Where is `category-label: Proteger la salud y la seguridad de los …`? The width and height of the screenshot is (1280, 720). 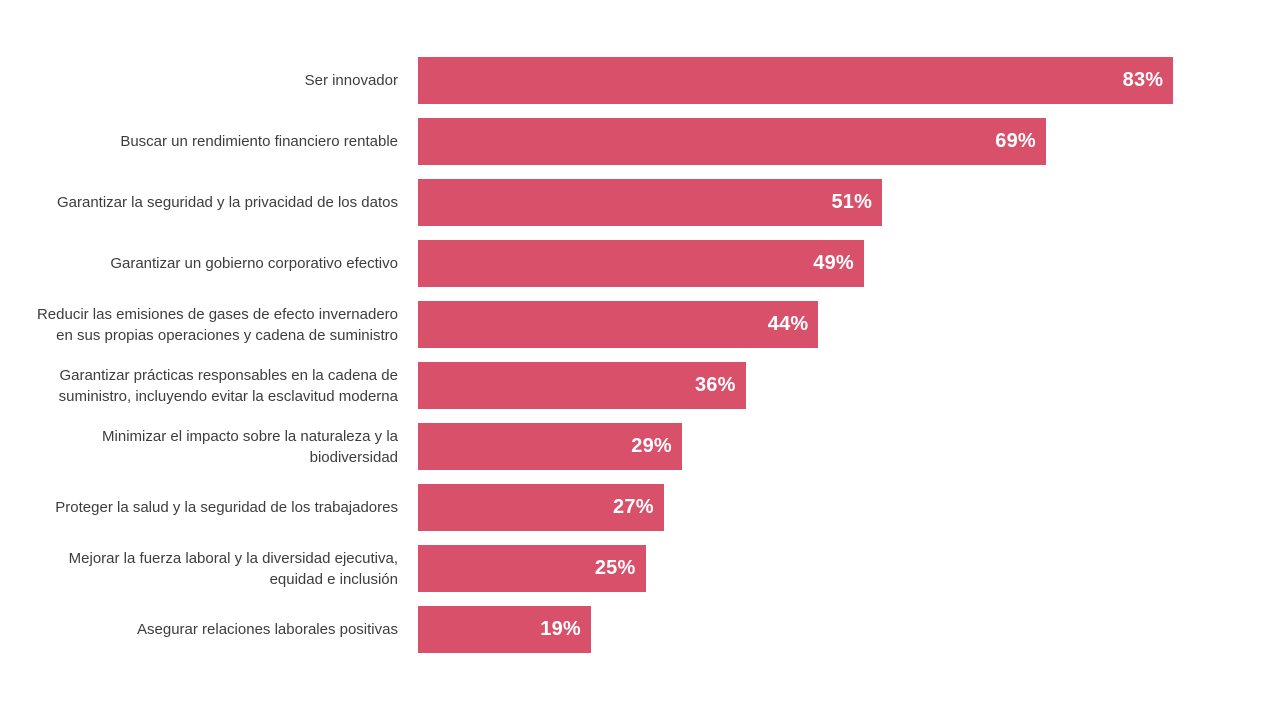 category-label: Proteger la salud y la seguridad de los … is located at coordinates (226, 507).